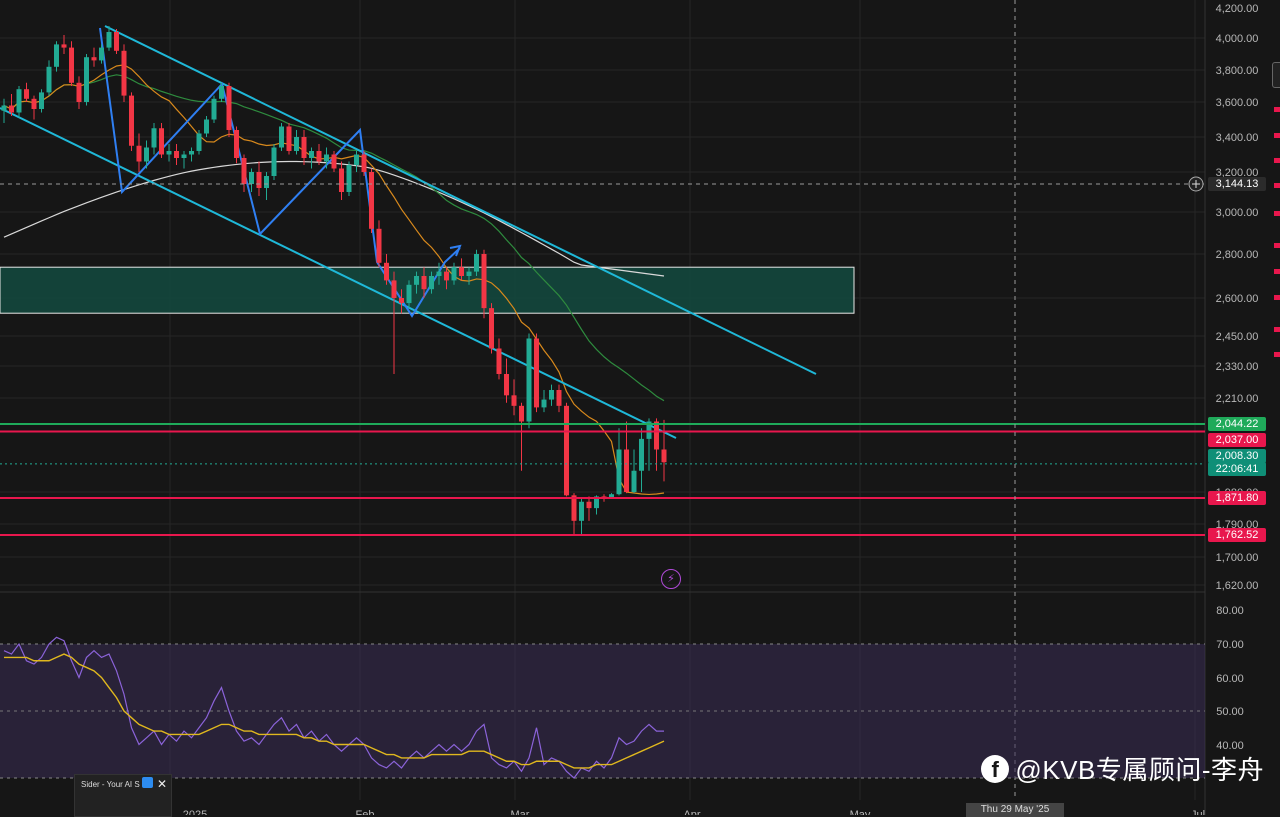 Image resolution: width=1280 pixels, height=817 pixels. What do you see at coordinates (1237, 39) in the screenshot?
I see `price-axis-label: 4,000.00` at bounding box center [1237, 39].